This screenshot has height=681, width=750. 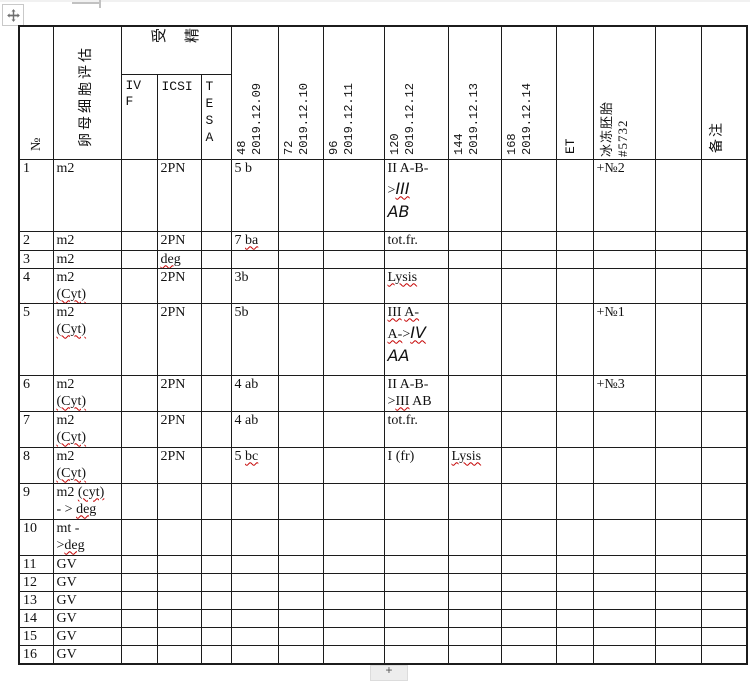 I want to click on cell-d120-r4: Lysis, so click(x=416, y=285).